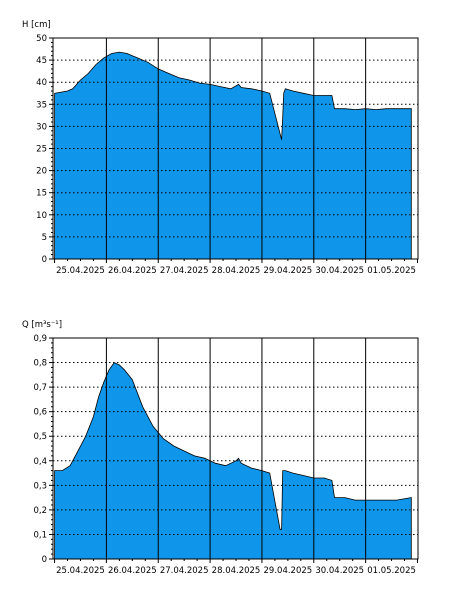 The height and width of the screenshot is (600, 450). What do you see at coordinates (41, 127) in the screenshot?
I see `y-tick-label: 30` at bounding box center [41, 127].